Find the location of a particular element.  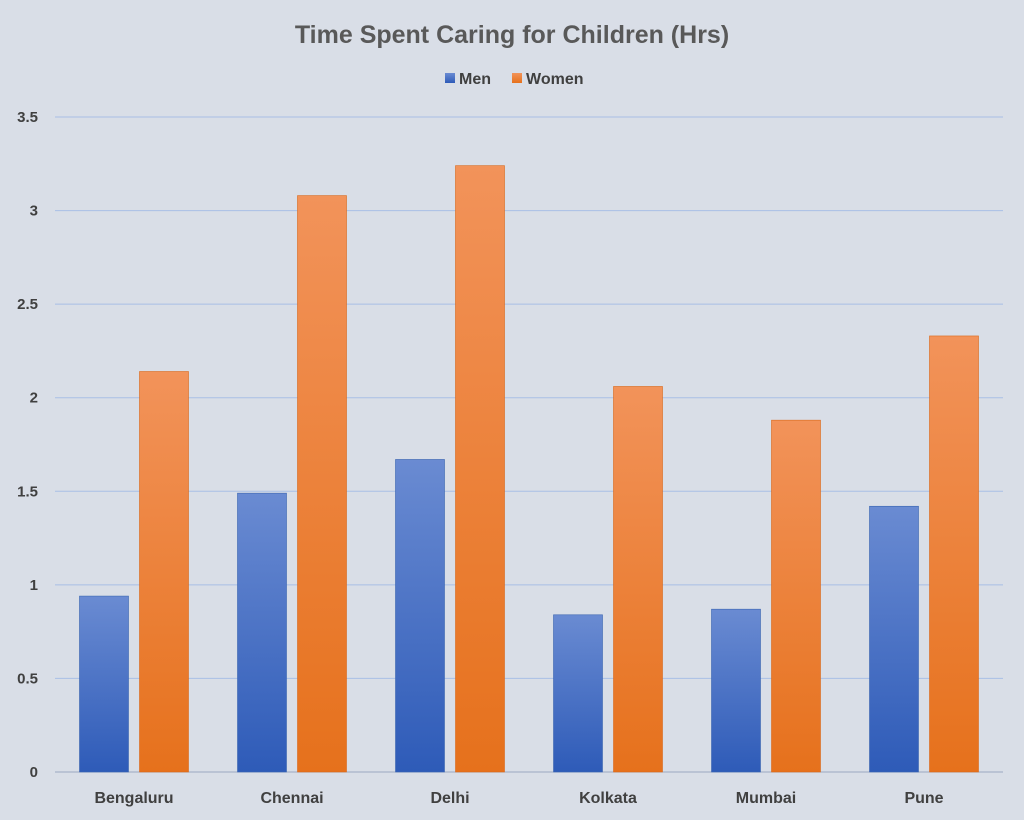

bar-women-delhi is located at coordinates (480, 469).